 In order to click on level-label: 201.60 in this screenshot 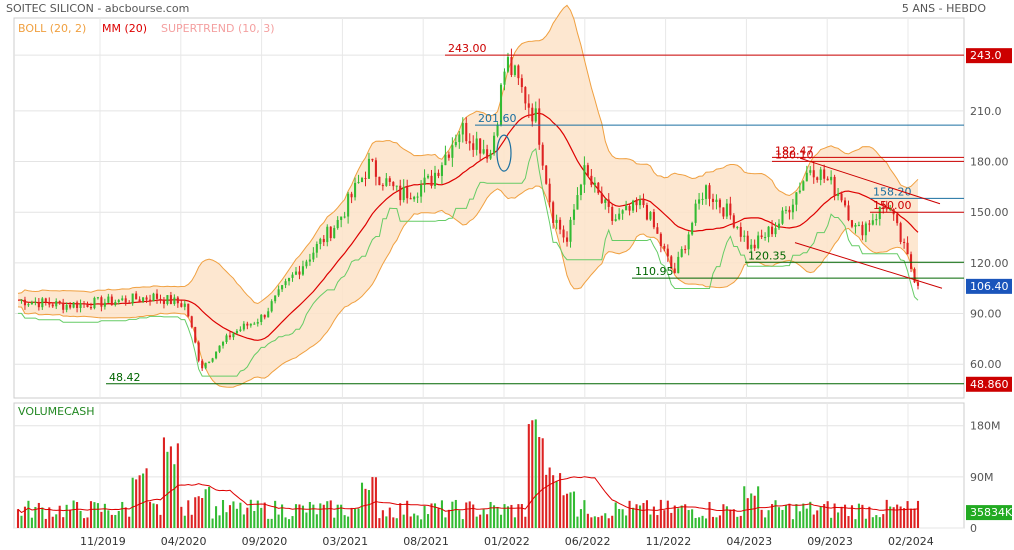, I will do `click(497, 118)`.